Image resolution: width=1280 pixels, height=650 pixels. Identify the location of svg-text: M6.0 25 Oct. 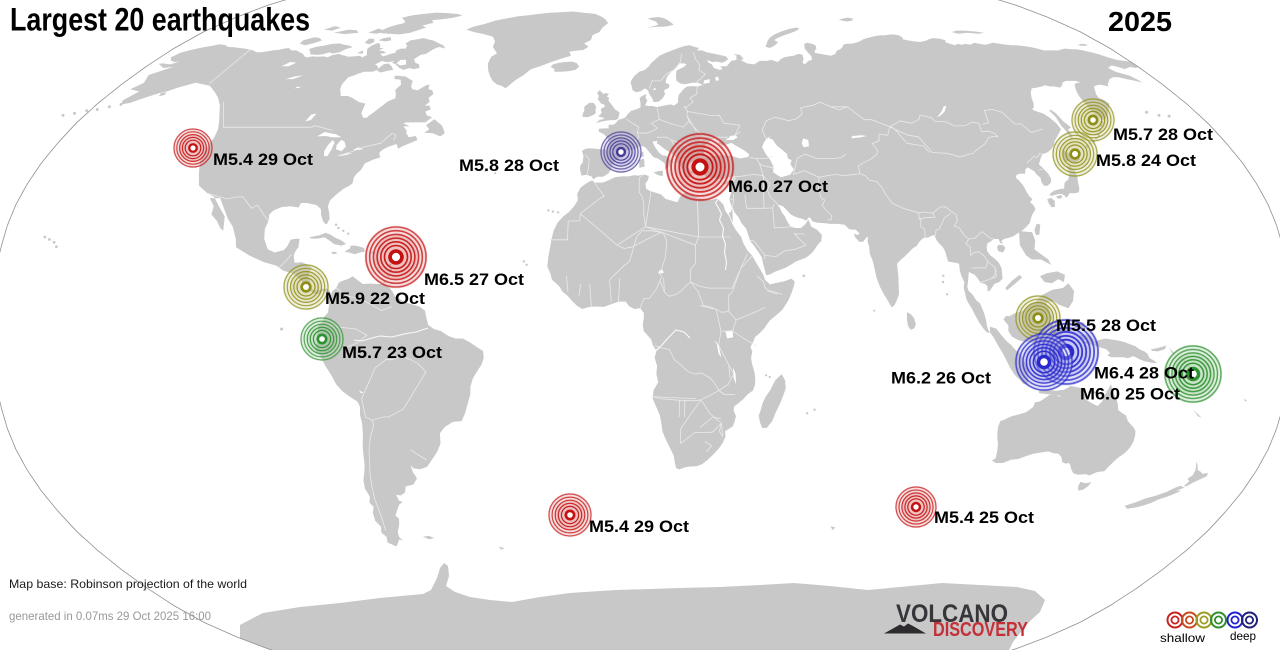
(1130, 394).